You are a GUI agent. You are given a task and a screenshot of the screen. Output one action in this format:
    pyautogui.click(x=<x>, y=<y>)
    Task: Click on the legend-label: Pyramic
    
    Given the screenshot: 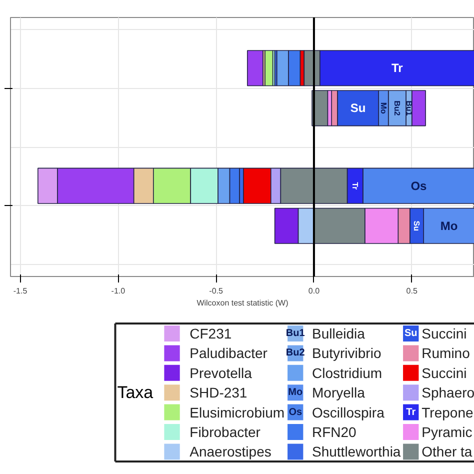 What is the action you would take?
    pyautogui.click(x=447, y=432)
    